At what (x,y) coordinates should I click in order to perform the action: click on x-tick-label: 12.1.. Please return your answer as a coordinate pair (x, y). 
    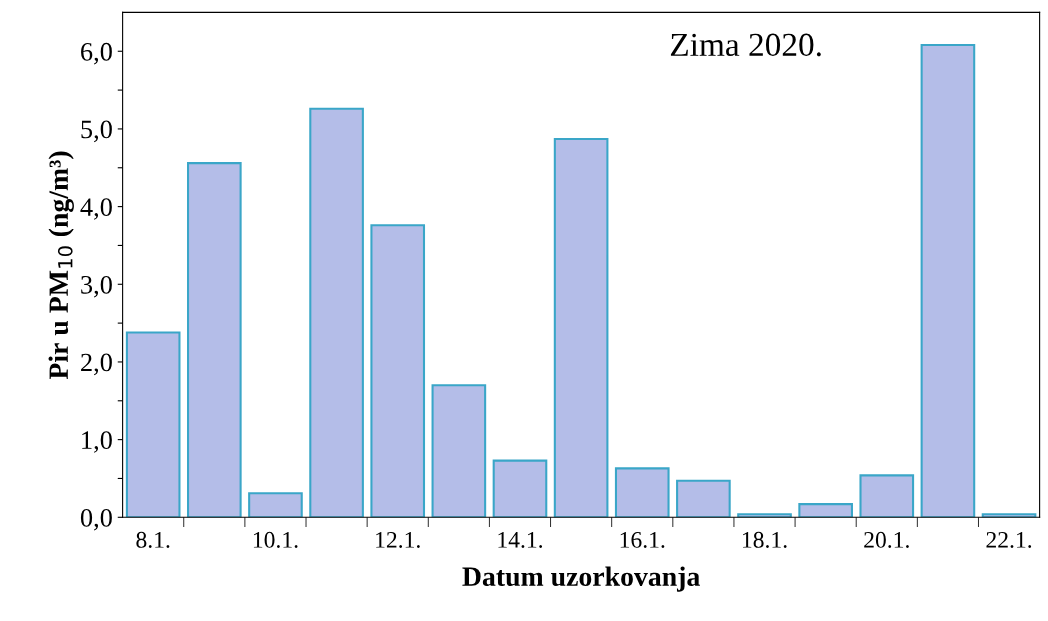
    Looking at the image, I should click on (398, 539).